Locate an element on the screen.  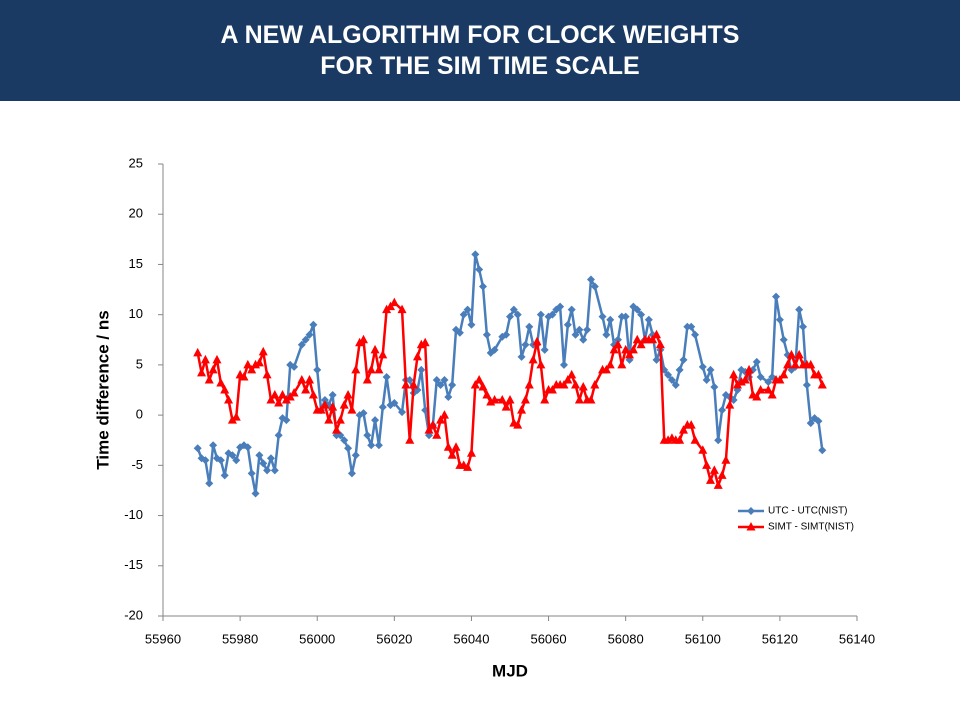
y-tick-label: 15 is located at coordinates (136, 263).